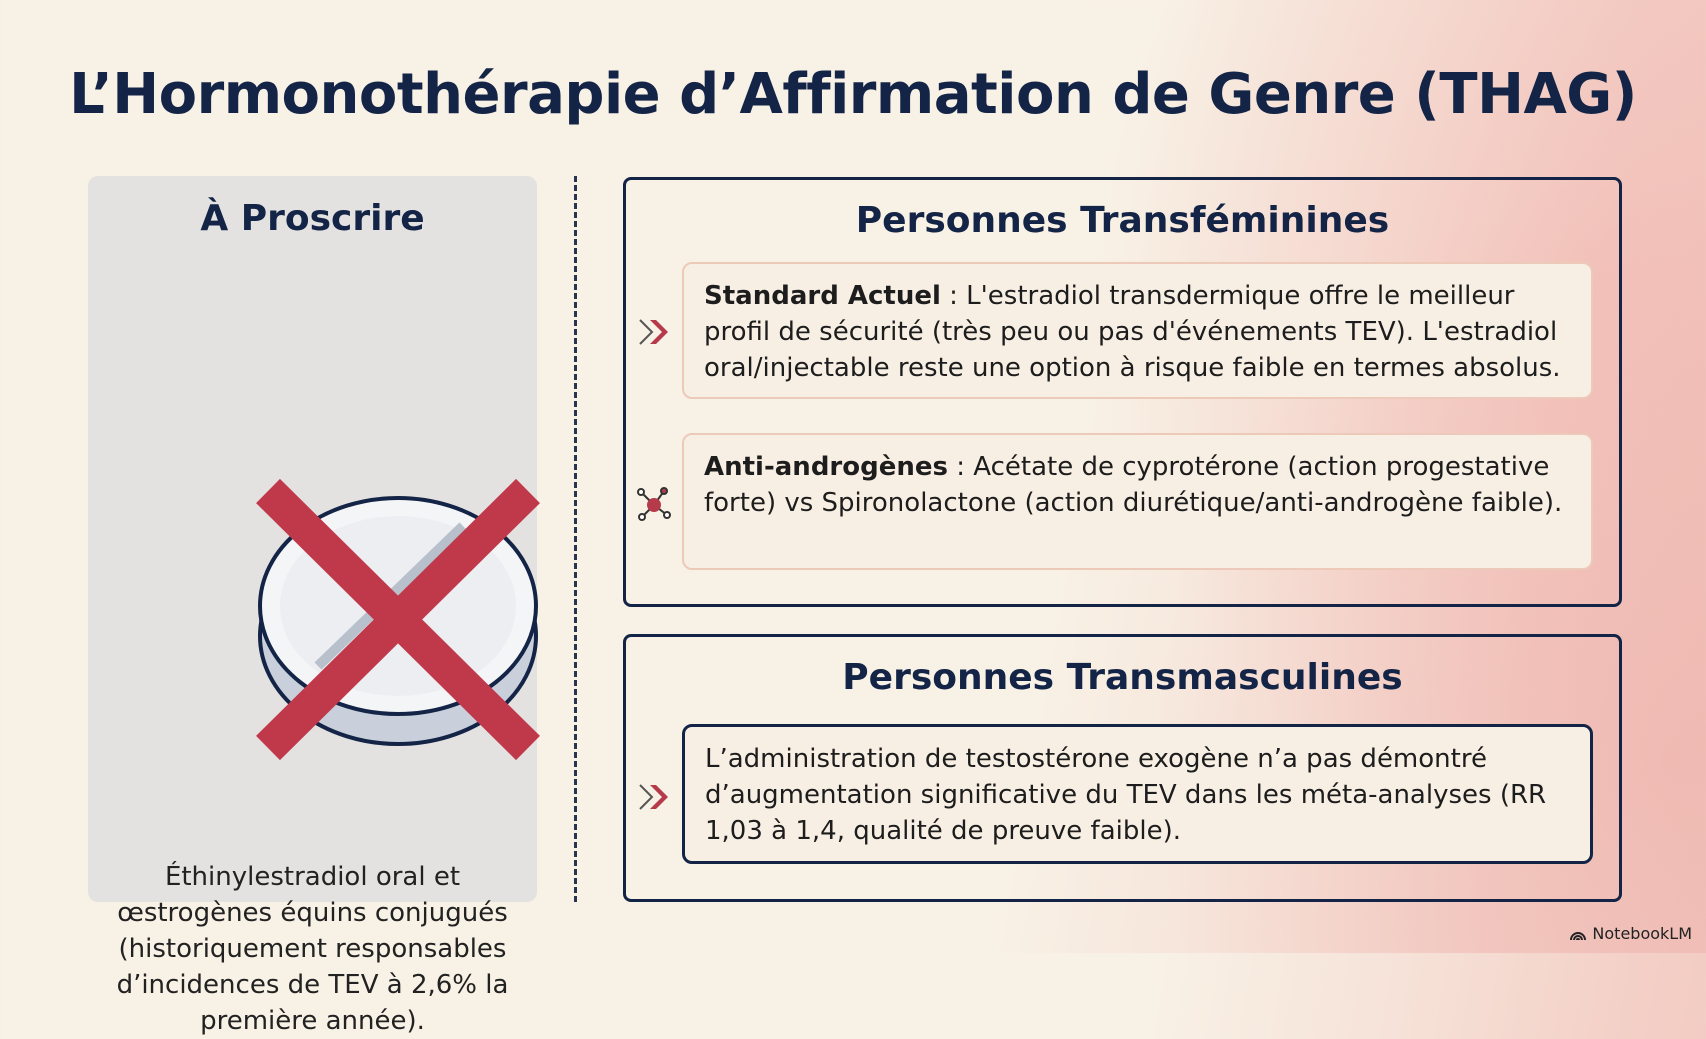 The height and width of the screenshot is (1039, 1706). I want to click on notebooklm-logo: NotebookLM, so click(1630, 933).